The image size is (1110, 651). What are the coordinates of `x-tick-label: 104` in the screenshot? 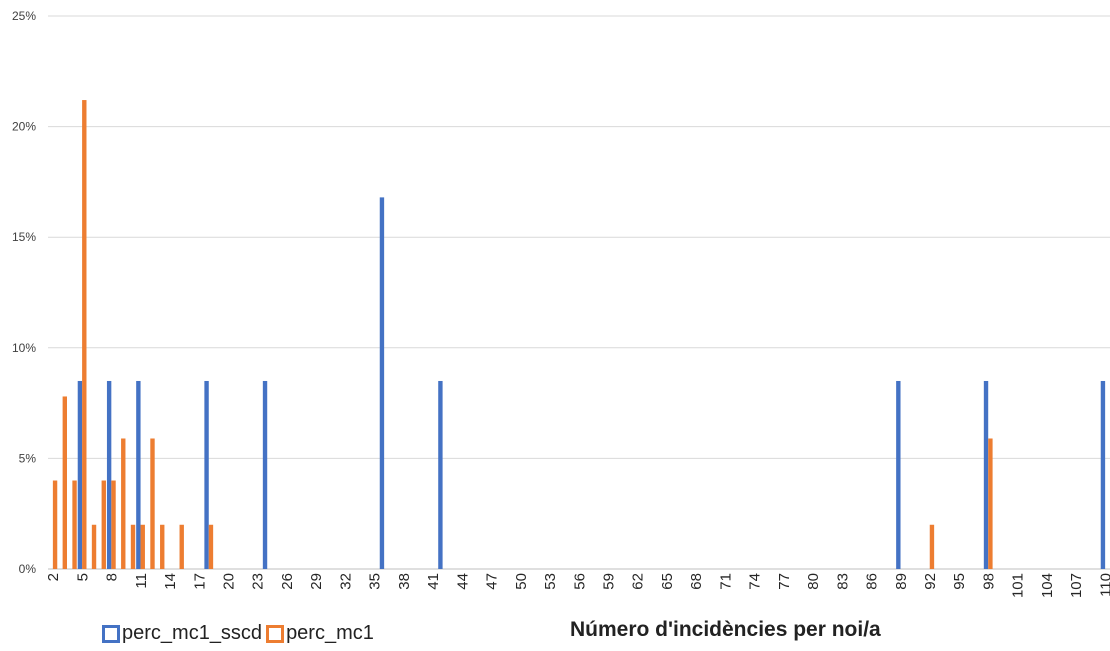 It's located at (1047, 585).